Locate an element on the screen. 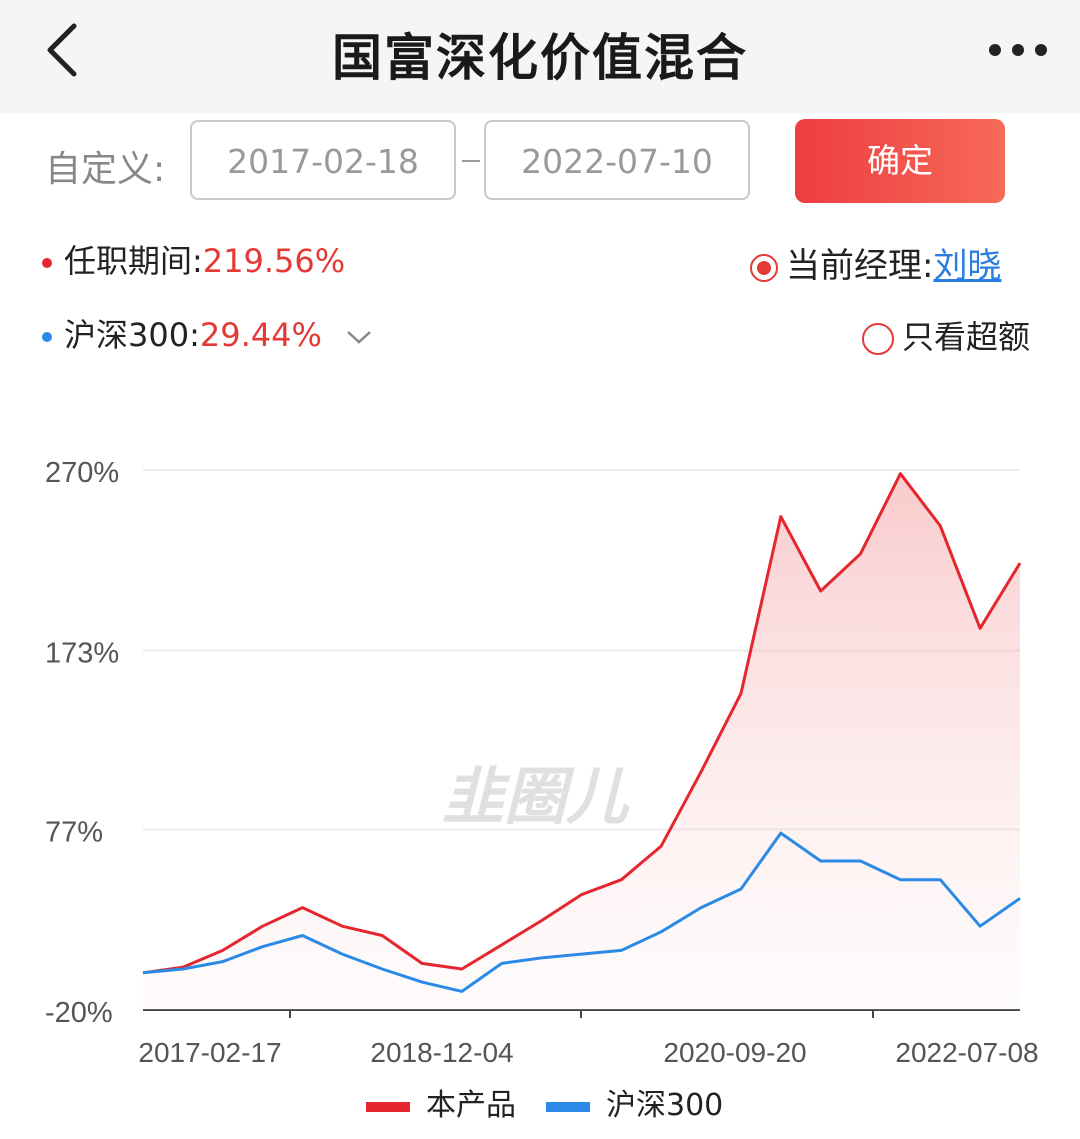  x-tick-label: 2018-12-04 is located at coordinates (441, 1052).